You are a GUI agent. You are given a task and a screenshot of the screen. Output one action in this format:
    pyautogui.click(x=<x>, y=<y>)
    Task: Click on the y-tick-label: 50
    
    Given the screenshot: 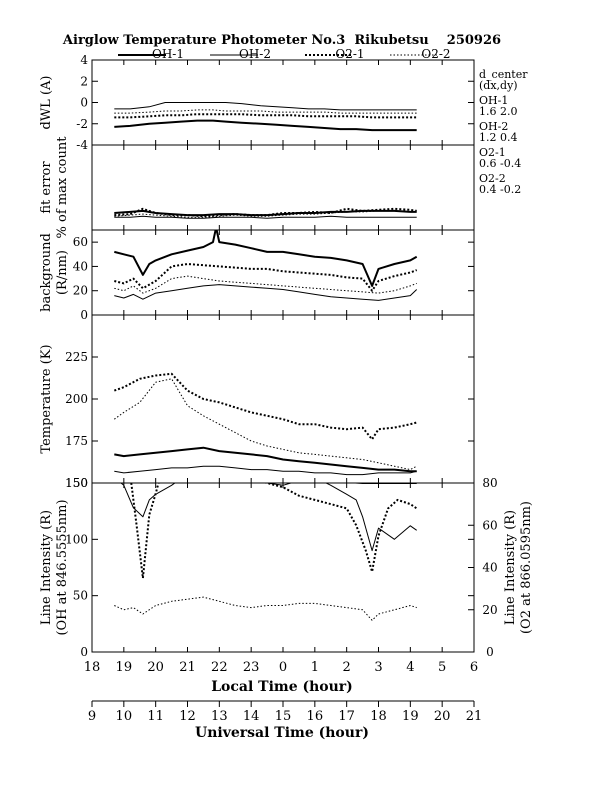 What is the action you would take?
    pyautogui.click(x=80, y=596)
    